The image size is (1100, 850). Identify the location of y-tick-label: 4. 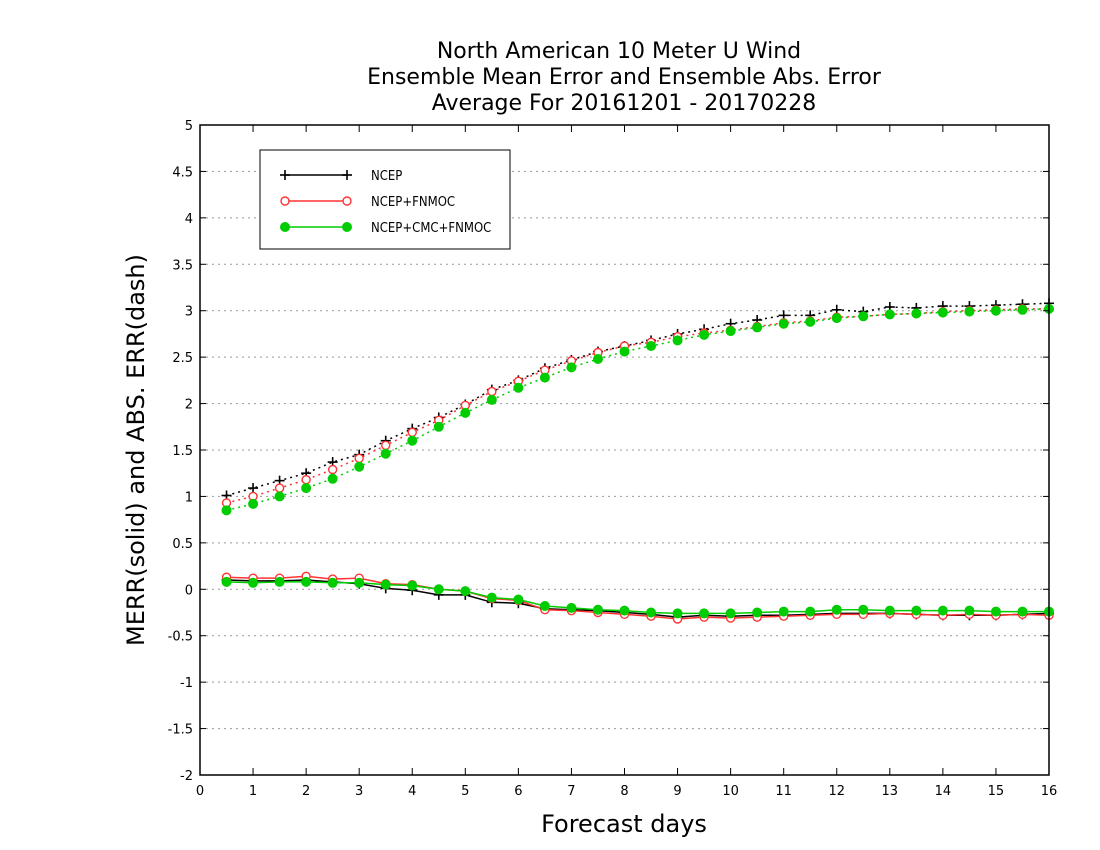
(189, 219).